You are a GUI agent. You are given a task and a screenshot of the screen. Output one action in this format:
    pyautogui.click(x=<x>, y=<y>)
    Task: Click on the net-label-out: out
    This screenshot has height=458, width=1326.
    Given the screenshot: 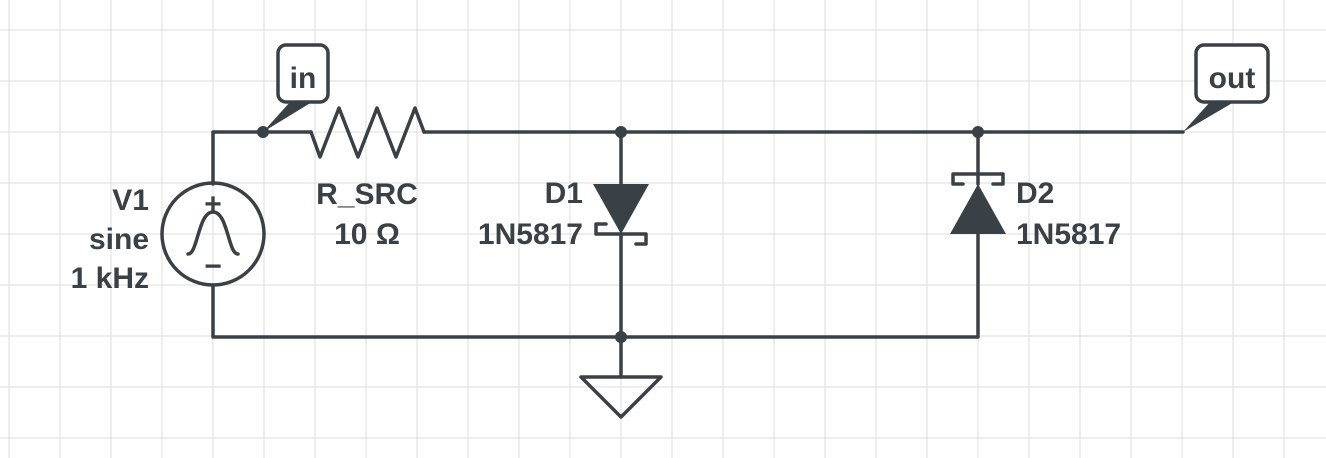 What is the action you would take?
    pyautogui.click(x=1226, y=87)
    